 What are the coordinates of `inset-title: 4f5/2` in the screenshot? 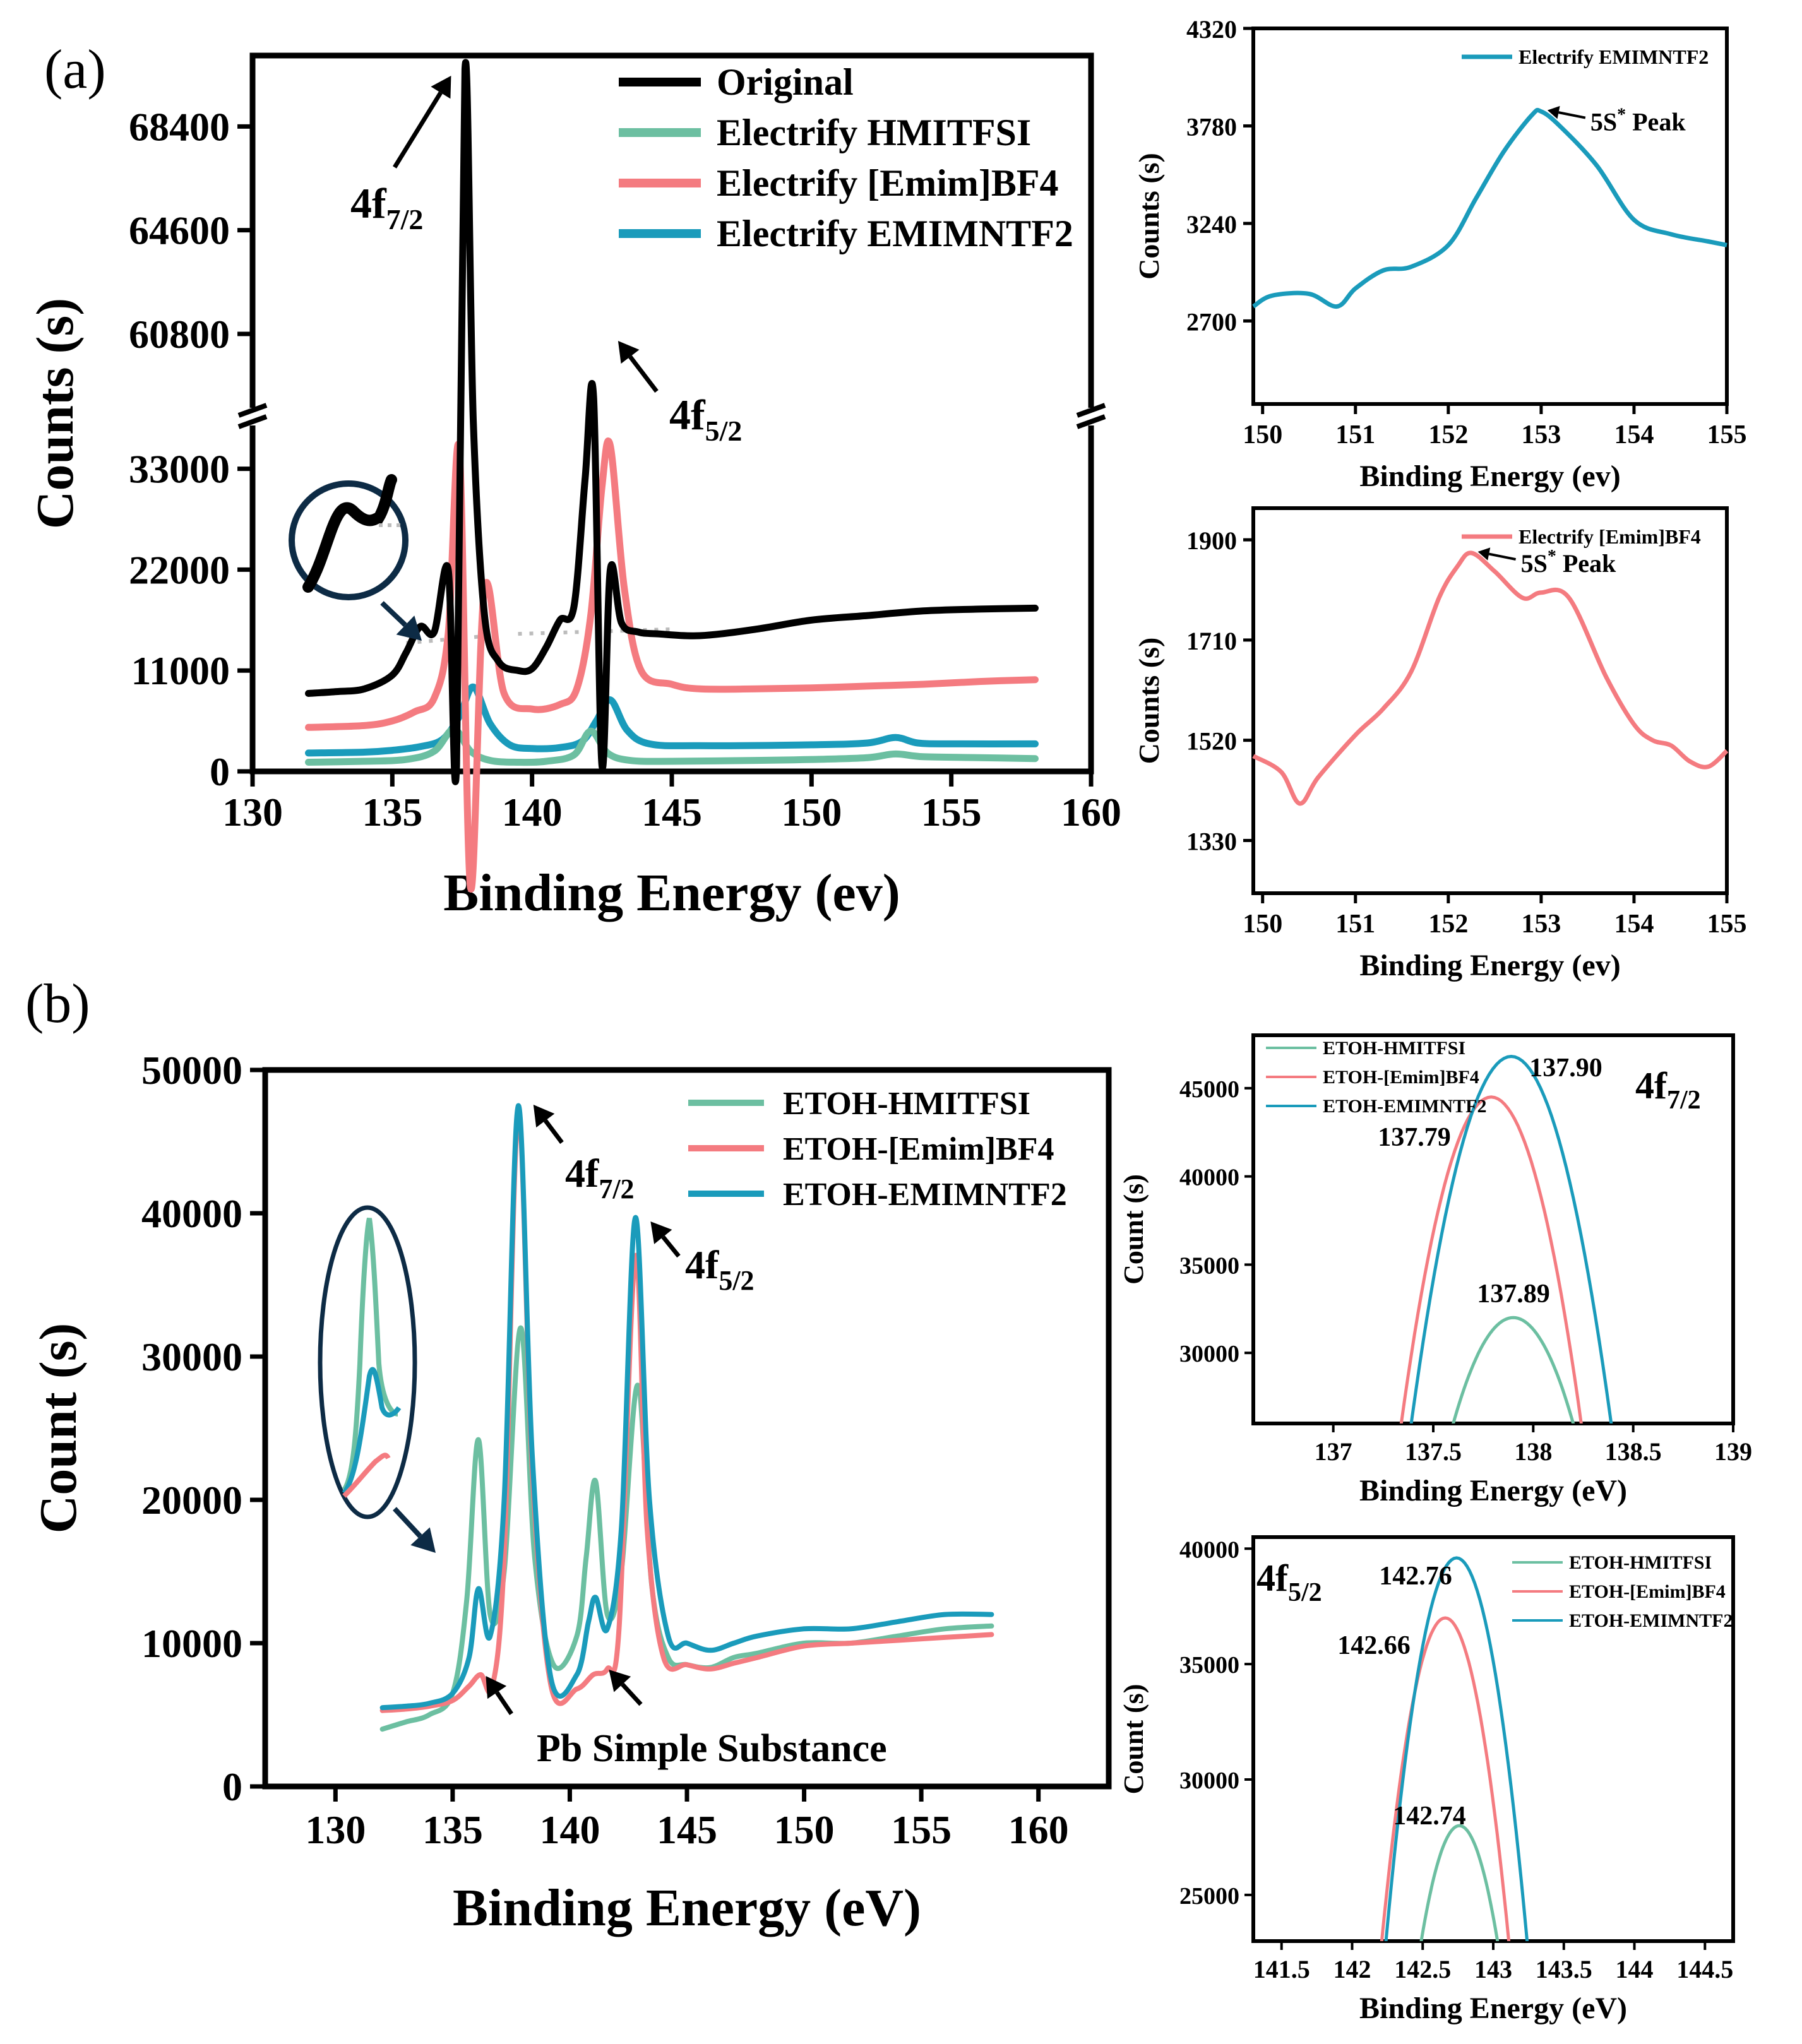 It's located at (1289, 1582).